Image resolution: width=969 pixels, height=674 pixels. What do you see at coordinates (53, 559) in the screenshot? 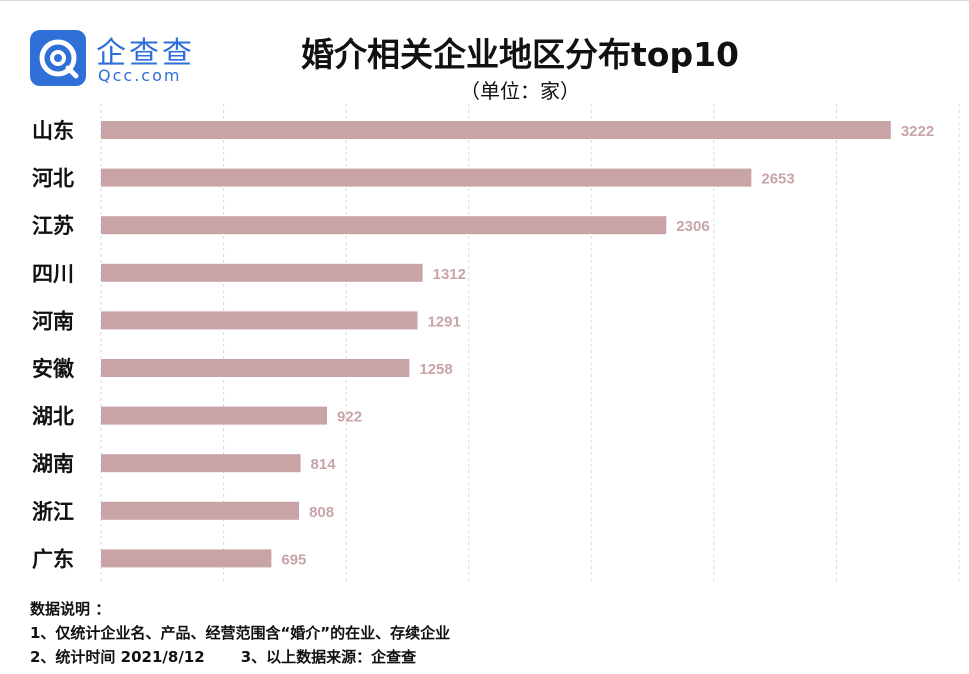
I see `category-label: 广东` at bounding box center [53, 559].